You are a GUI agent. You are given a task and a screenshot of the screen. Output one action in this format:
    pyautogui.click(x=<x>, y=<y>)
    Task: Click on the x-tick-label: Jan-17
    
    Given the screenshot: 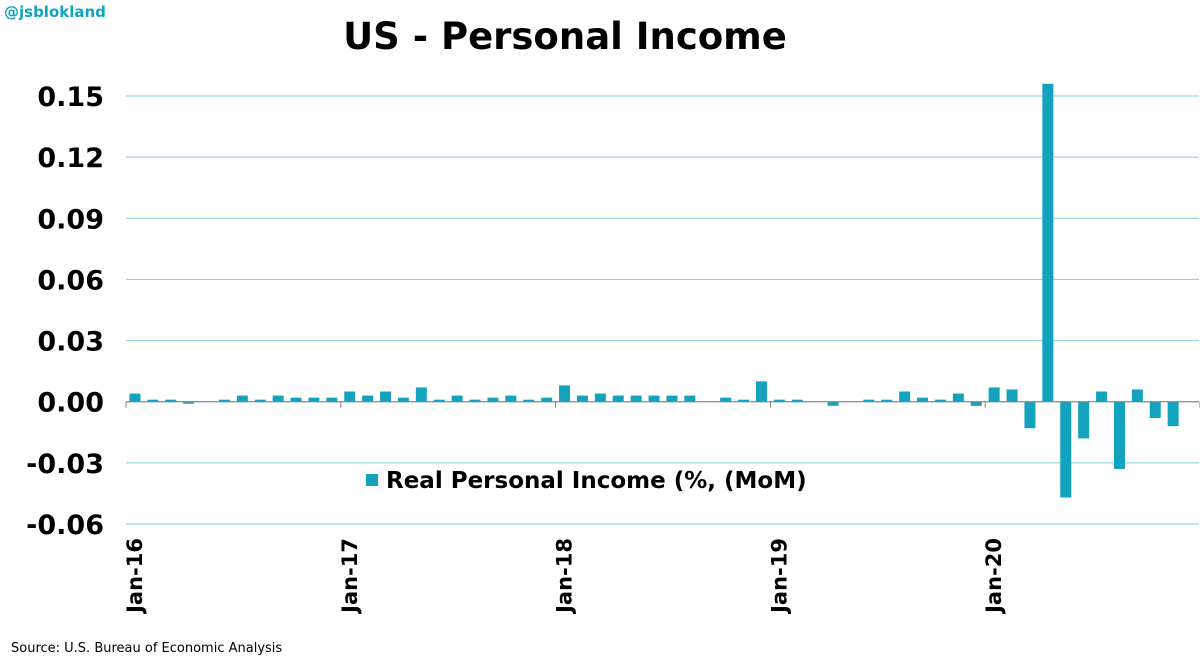 What is the action you would take?
    pyautogui.click(x=350, y=576)
    